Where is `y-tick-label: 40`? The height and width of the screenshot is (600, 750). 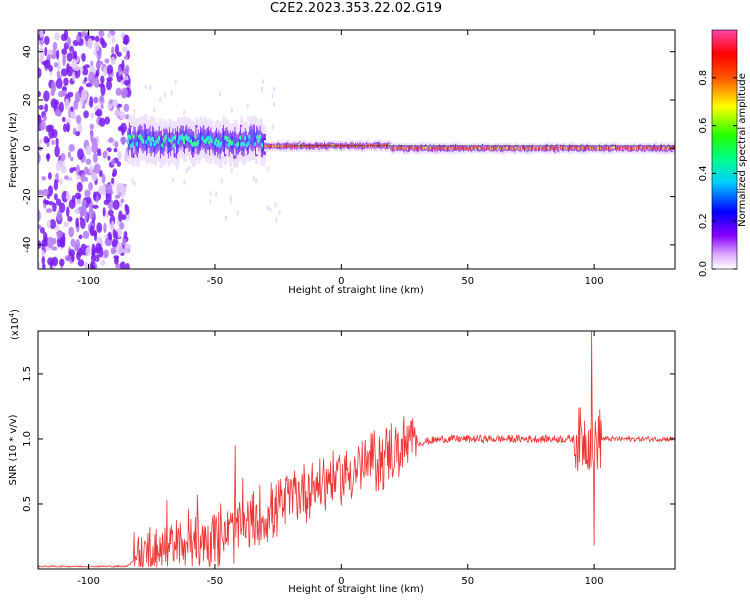
y-tick-label: 40 is located at coordinates (27, 51).